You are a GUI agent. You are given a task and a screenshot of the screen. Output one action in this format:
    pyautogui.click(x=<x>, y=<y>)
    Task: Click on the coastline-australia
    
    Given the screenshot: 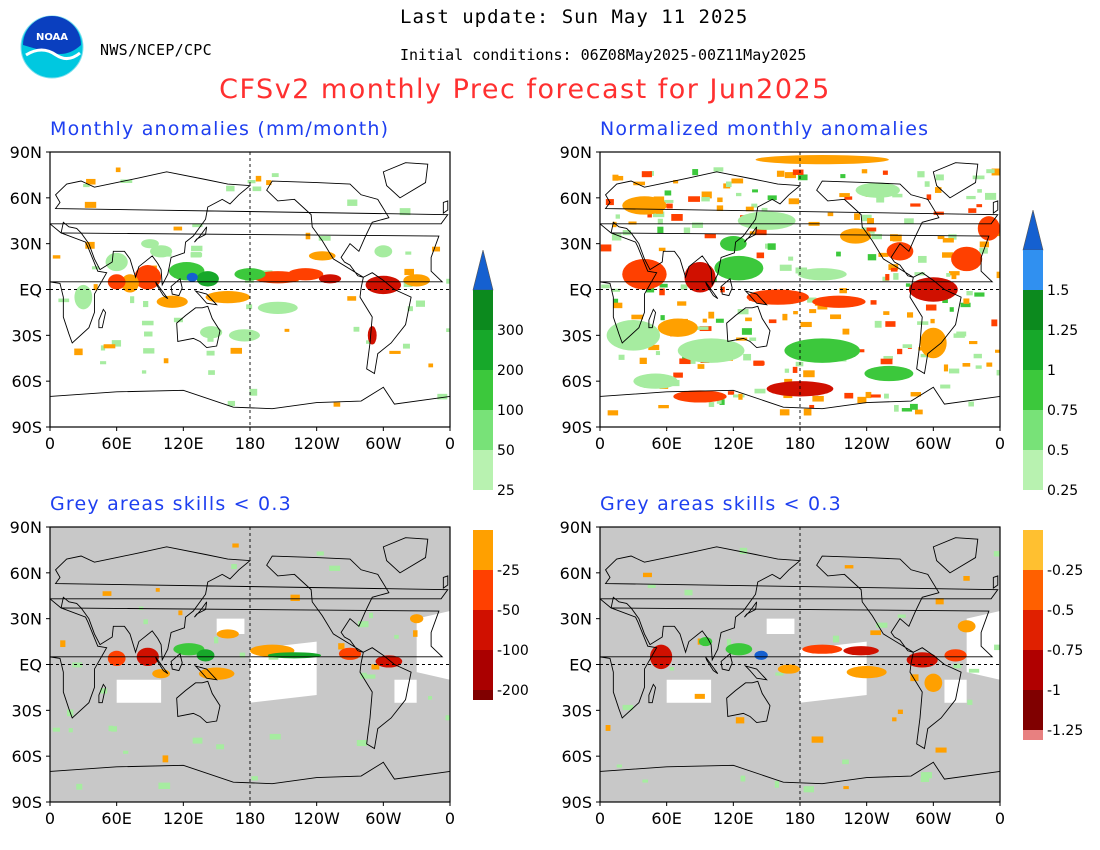 What is the action you would take?
    pyautogui.click(x=748, y=327)
    